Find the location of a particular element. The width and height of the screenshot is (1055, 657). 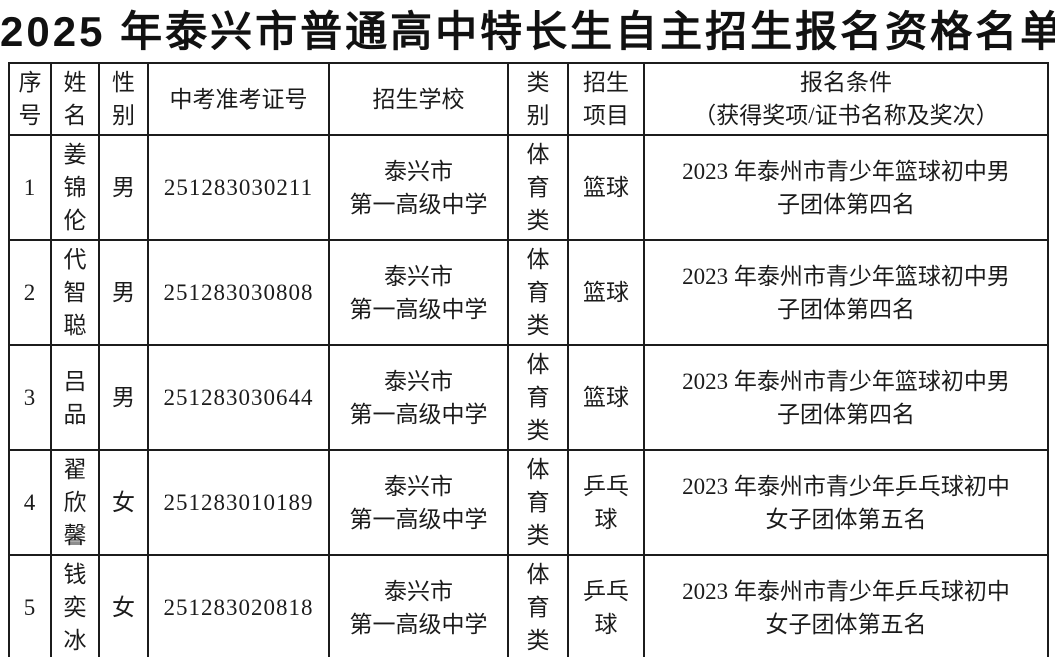

cell-name: 吕品 is located at coordinates (75, 397).